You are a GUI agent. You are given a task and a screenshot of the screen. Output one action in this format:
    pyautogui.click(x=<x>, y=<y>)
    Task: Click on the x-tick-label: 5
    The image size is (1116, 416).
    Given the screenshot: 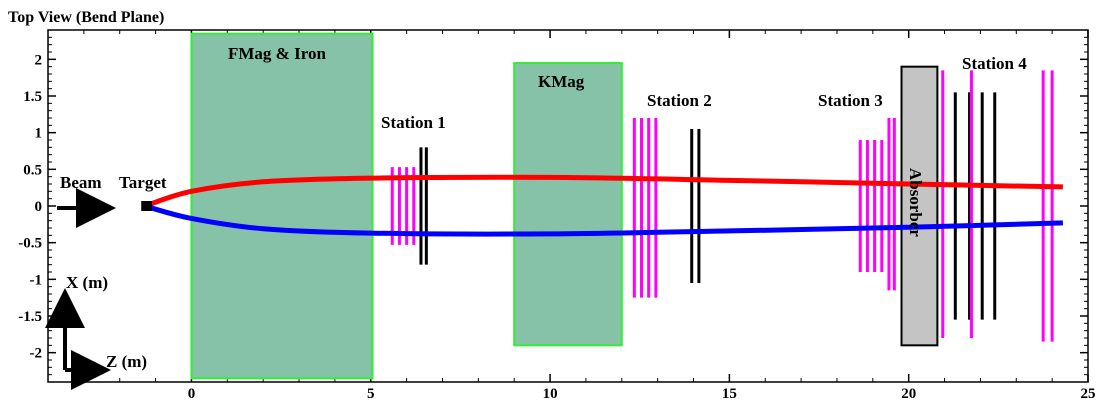 What is the action you would take?
    pyautogui.click(x=371, y=394)
    